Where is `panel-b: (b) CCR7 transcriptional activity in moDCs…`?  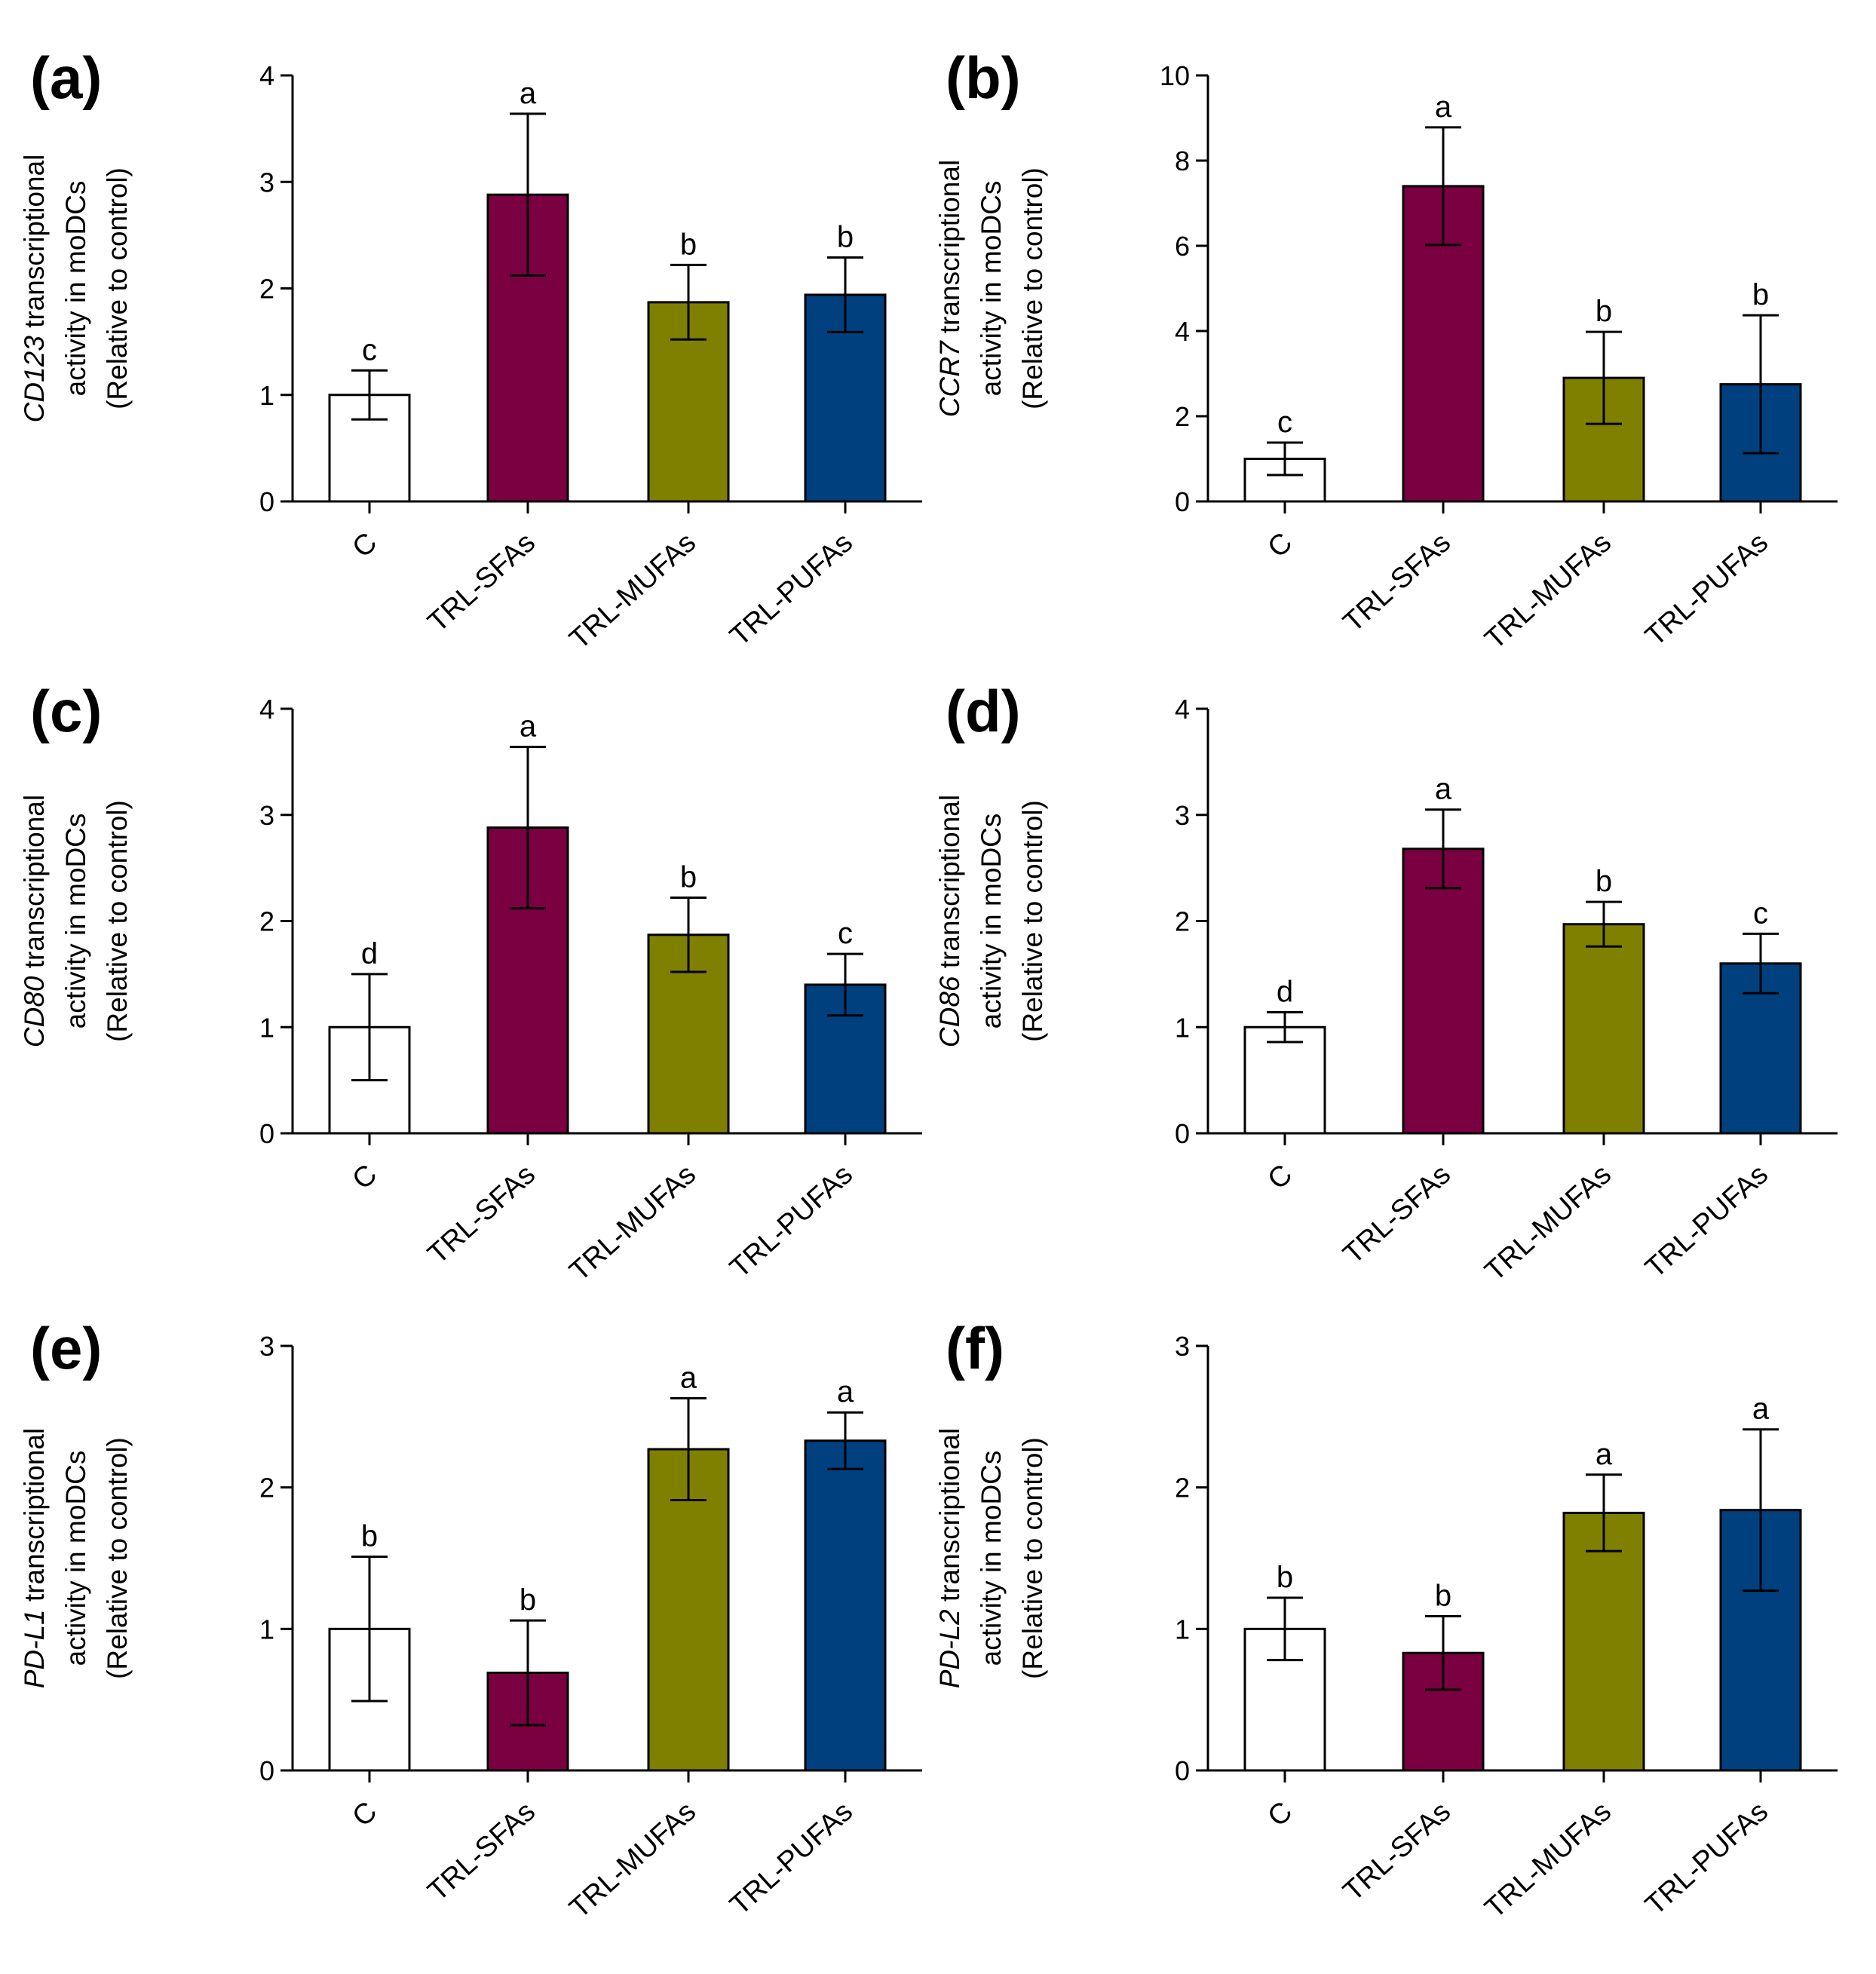 panel-b: (b) CCR7 transcriptional activity in moDCs… is located at coordinates (1386, 350).